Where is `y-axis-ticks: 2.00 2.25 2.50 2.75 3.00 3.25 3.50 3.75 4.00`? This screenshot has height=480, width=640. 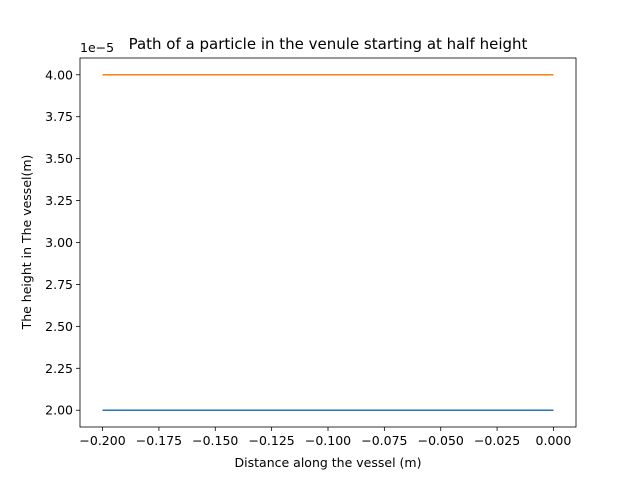
y-axis-ticks: 2.00 2.25 2.50 2.75 3.00 3.25 3.50 3.75 4.00 is located at coordinates (62, 242).